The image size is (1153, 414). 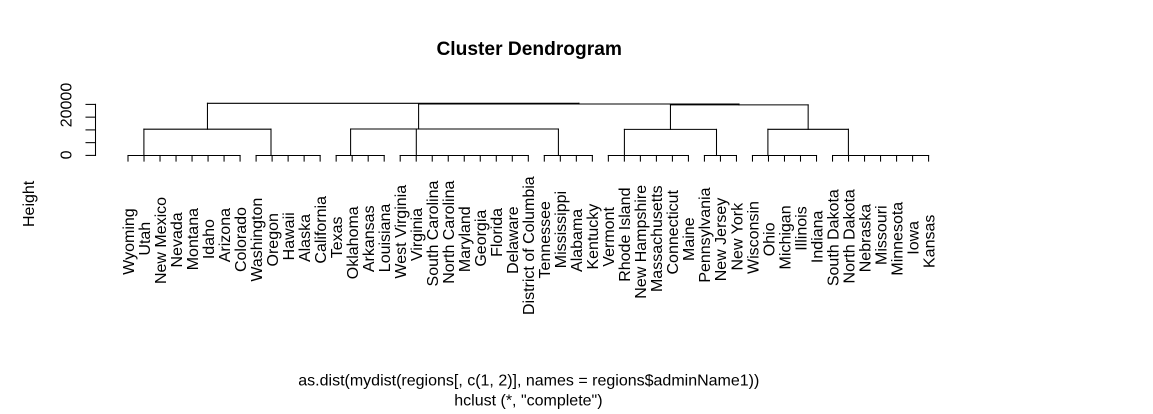 What do you see at coordinates (225, 235) in the screenshot?
I see `svg-text: Arizona` at bounding box center [225, 235].